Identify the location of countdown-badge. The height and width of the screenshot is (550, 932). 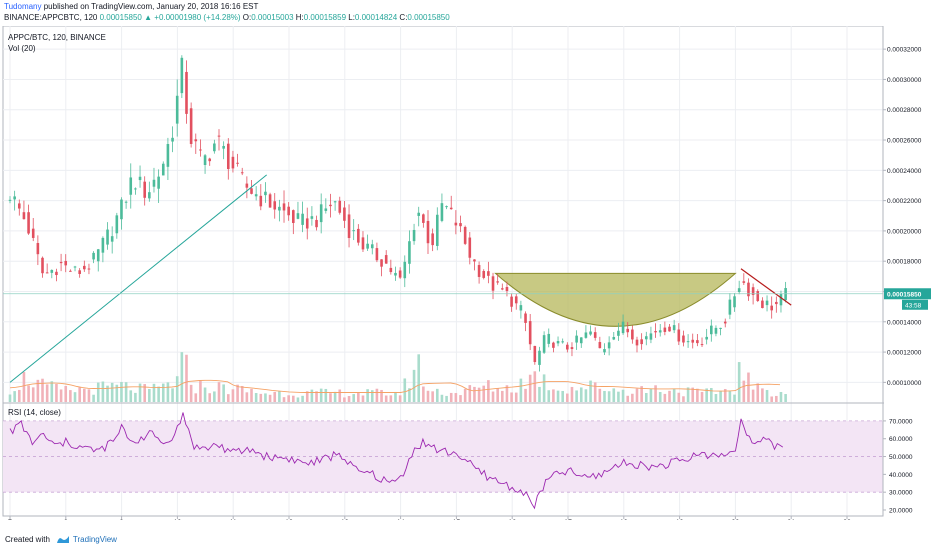
(915, 304).